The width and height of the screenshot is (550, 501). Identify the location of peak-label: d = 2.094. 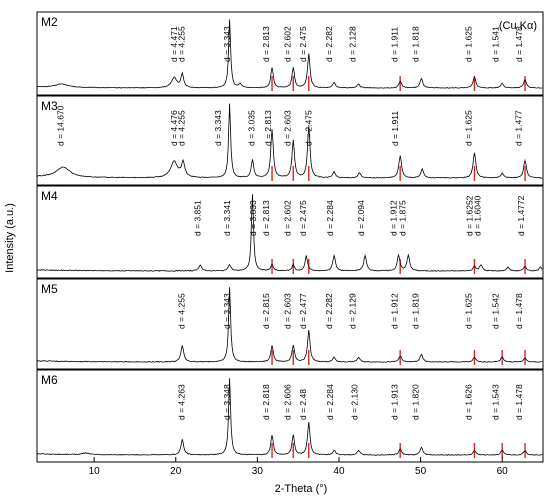
(361, 218).